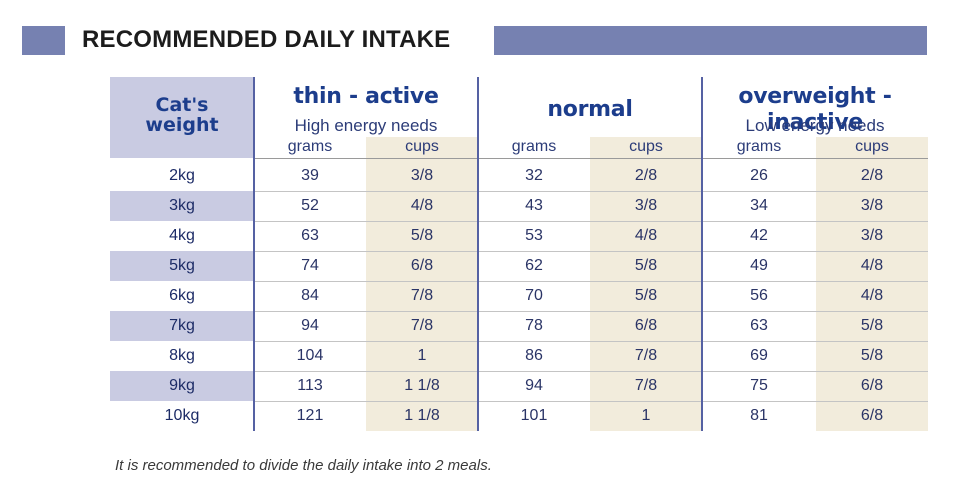  I want to click on weight-header-label: Cat's weight, so click(182, 115).